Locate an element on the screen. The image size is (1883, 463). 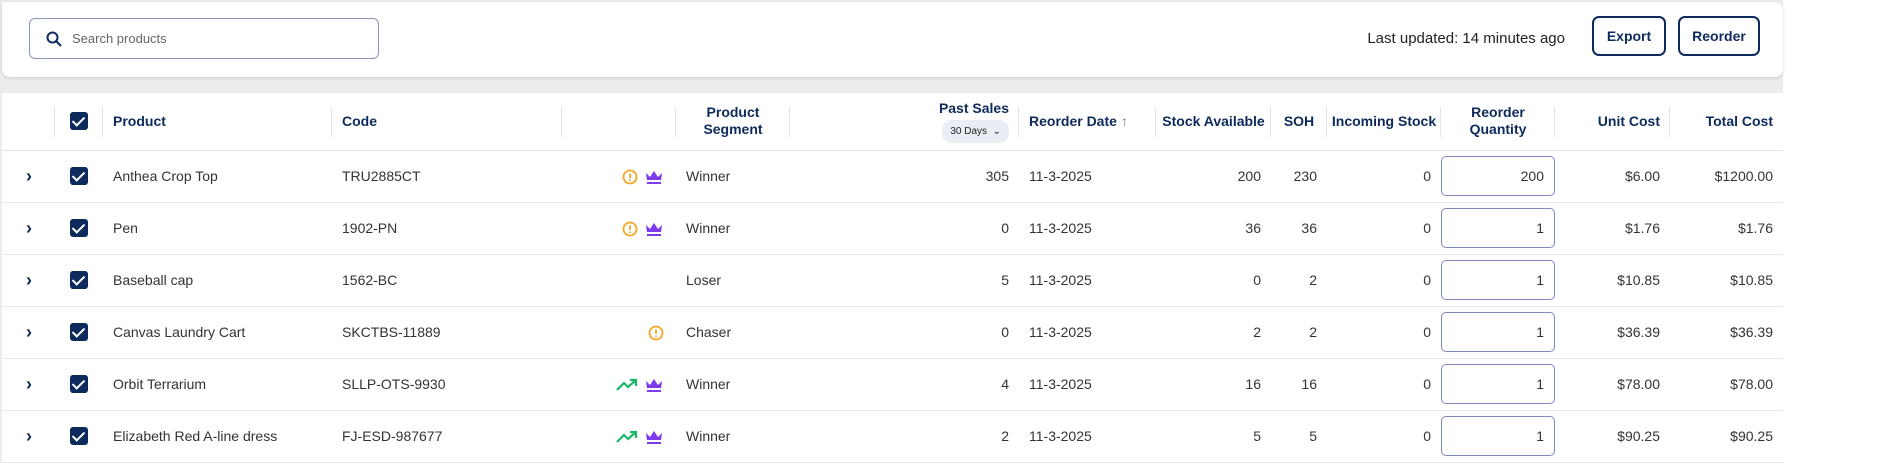
column-header-product: Product is located at coordinates (217, 122).